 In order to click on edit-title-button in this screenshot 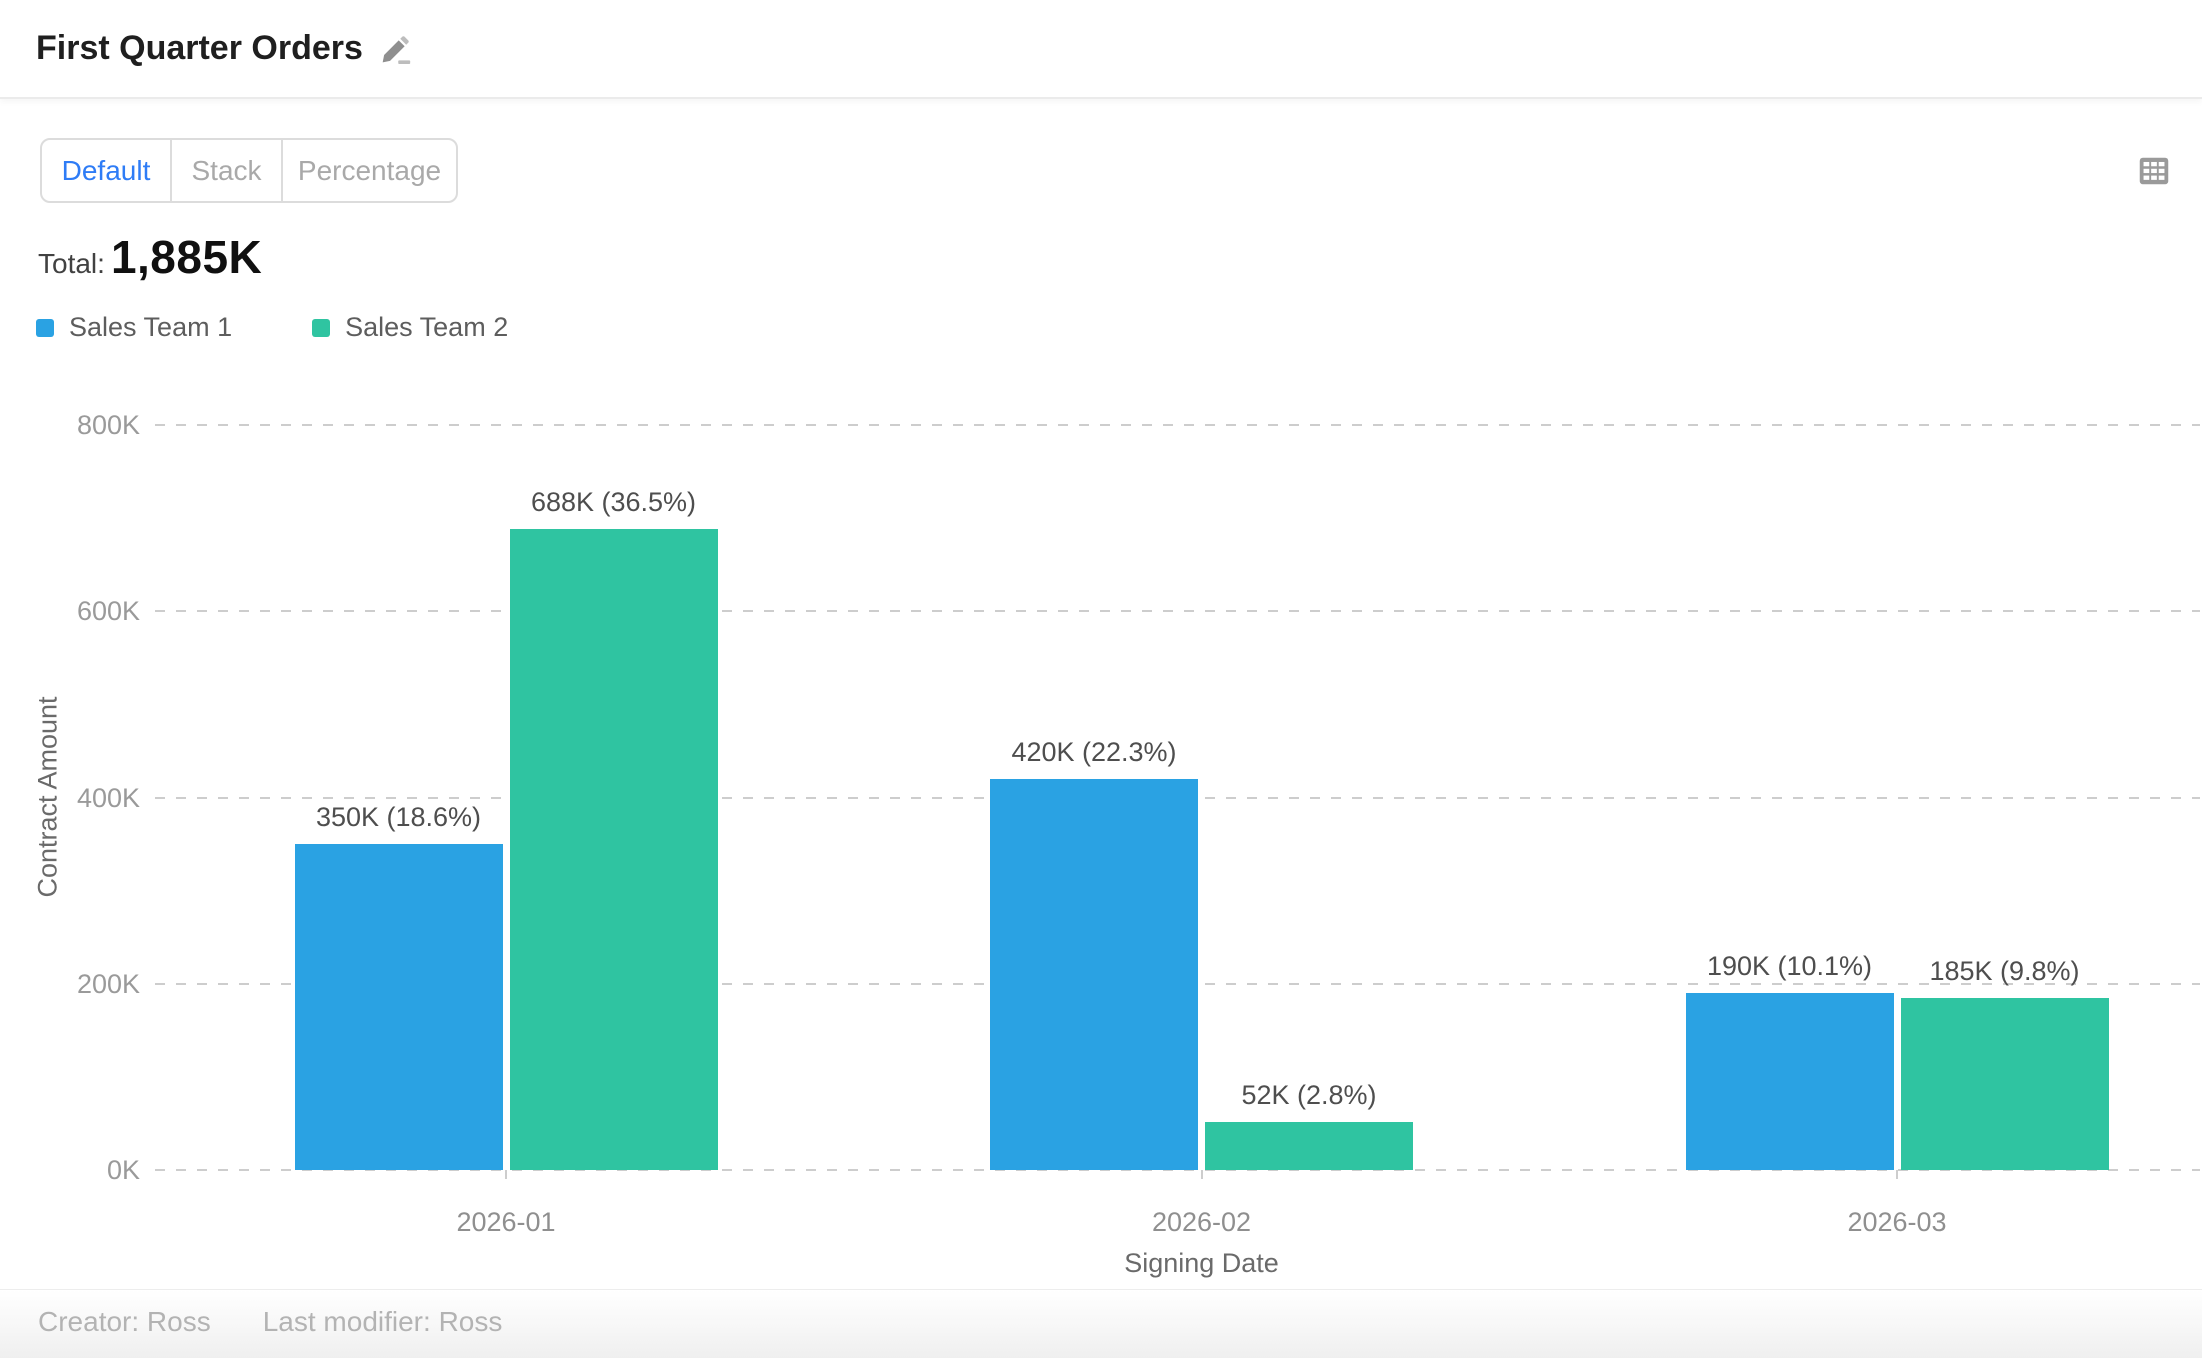, I will do `click(396, 49)`.